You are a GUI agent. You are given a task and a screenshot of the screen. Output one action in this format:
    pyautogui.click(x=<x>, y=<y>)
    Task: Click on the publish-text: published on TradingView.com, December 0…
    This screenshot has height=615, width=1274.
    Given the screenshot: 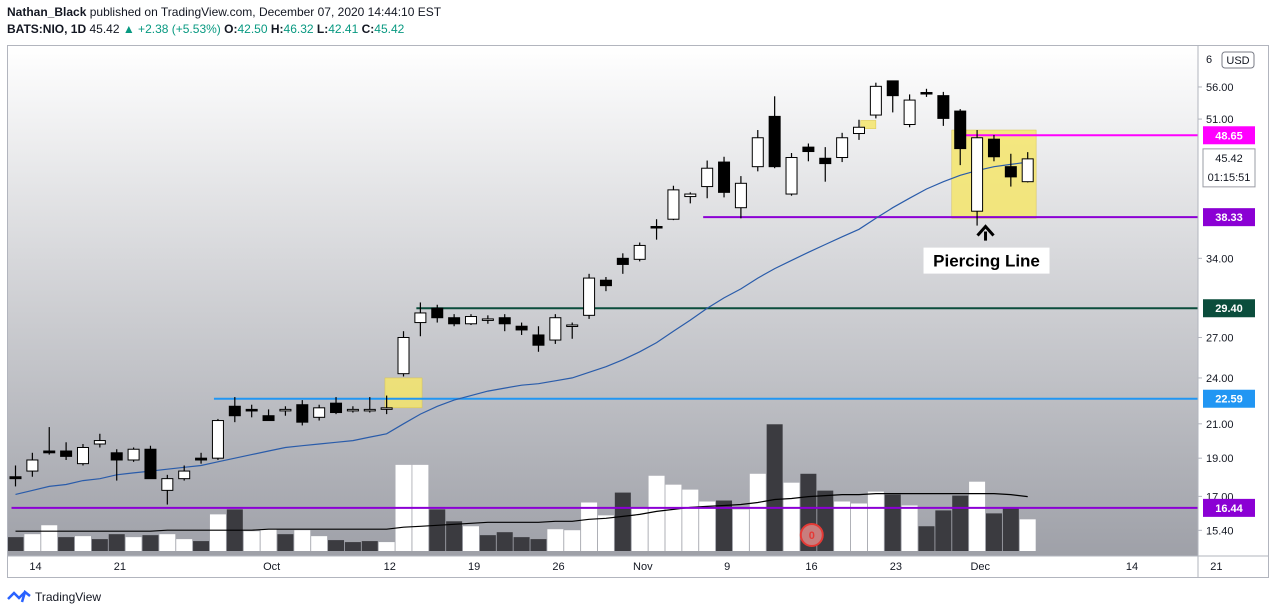 What is the action you would take?
    pyautogui.click(x=265, y=12)
    